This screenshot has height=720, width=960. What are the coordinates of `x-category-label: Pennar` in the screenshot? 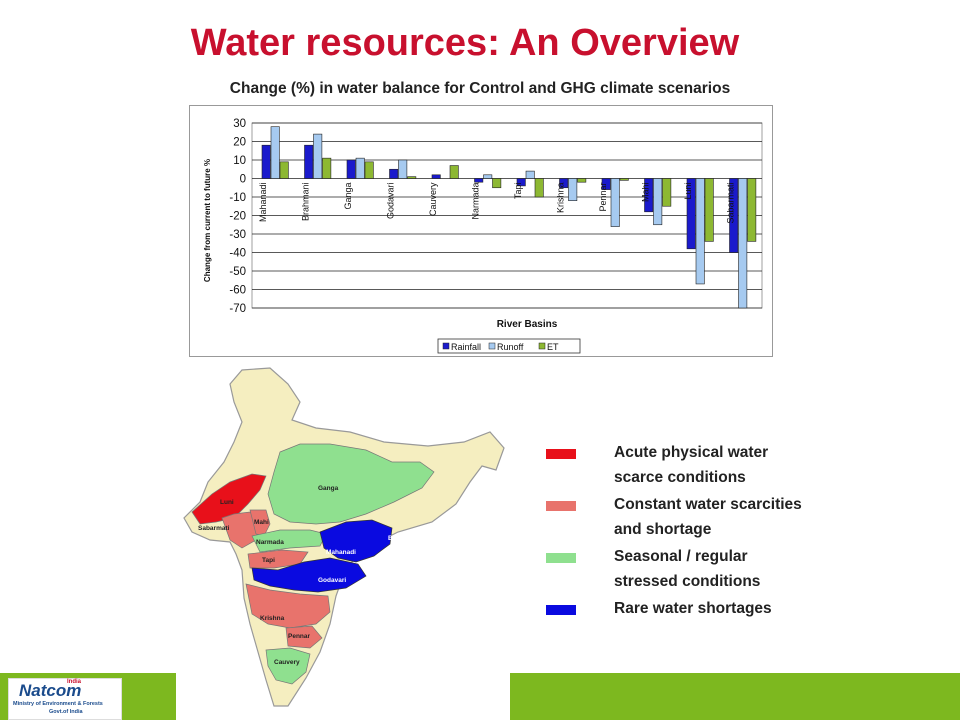 It's located at (603, 197).